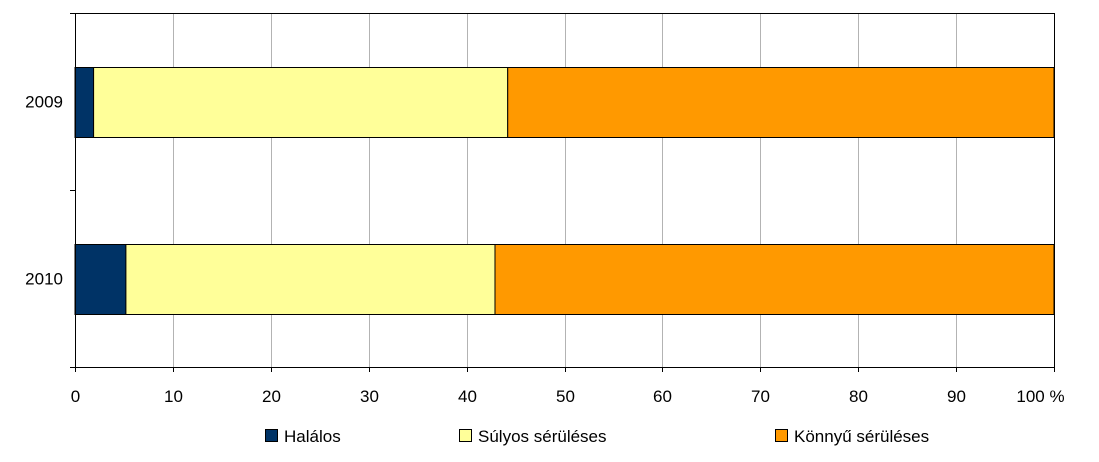 Image resolution: width=1099 pixels, height=462 pixels. Describe the element at coordinates (858, 396) in the screenshot. I see `x-tick-label: 80` at that location.